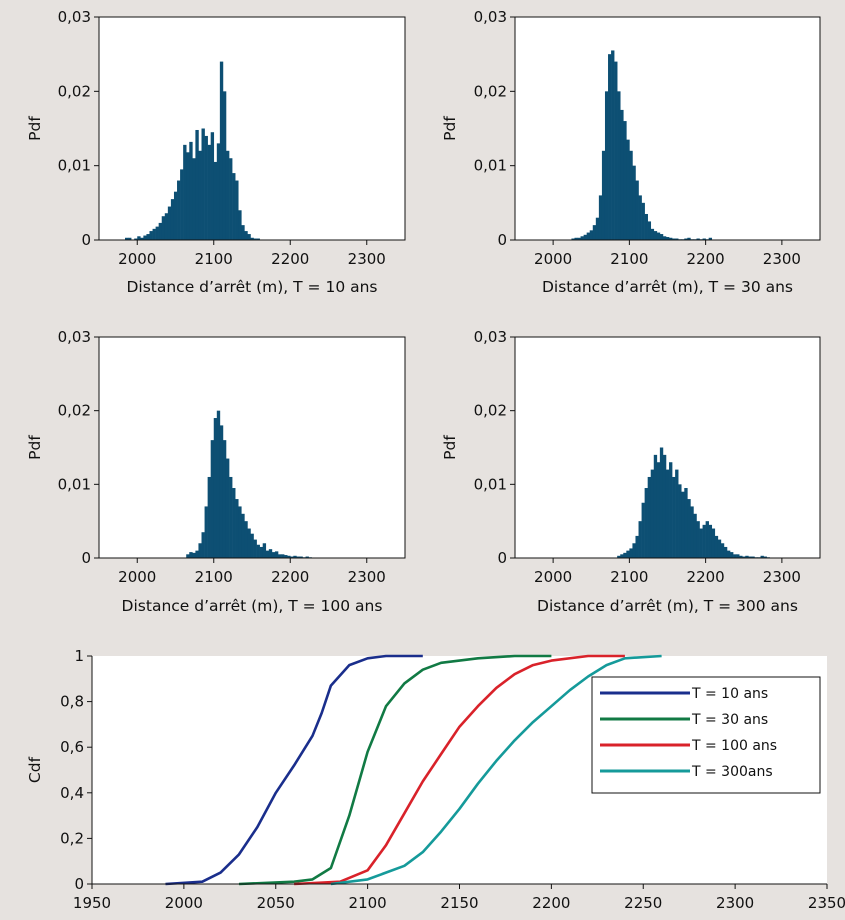  I want to click on plot-frame, so click(667, 447).